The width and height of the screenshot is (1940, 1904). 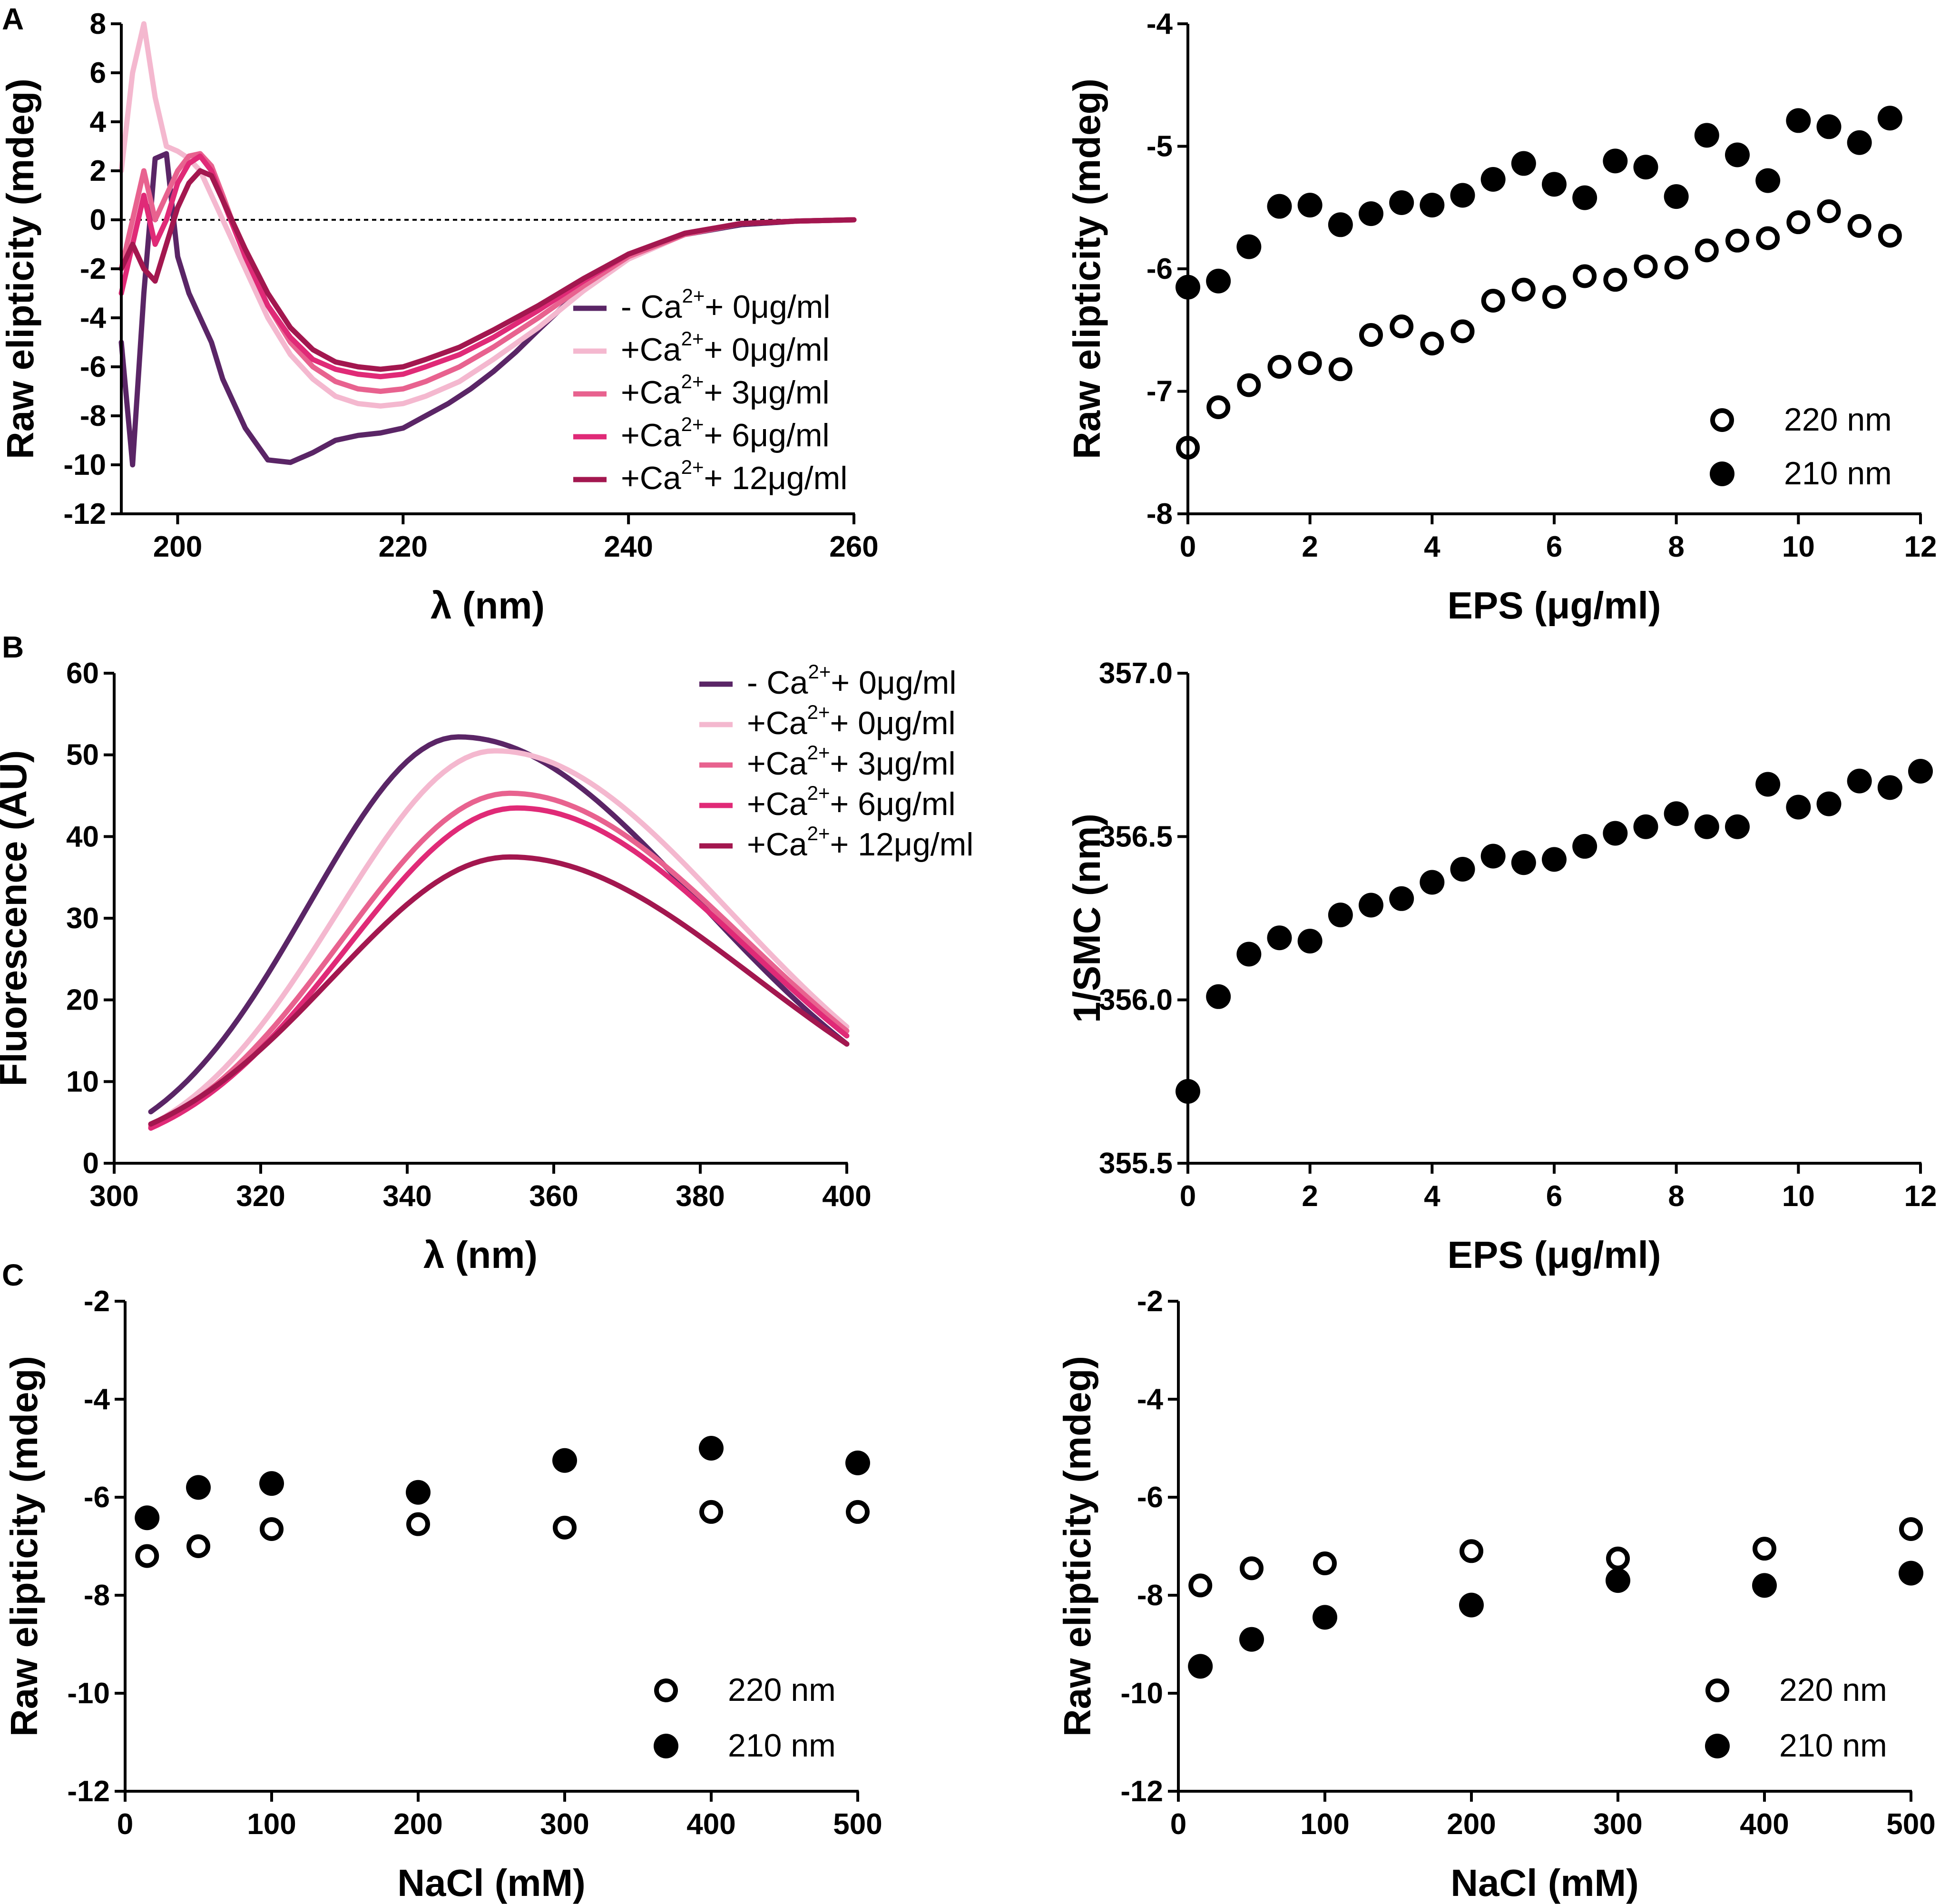 What do you see at coordinates (1188, 1196) in the screenshot?
I see `b-right-xtick-label: 0` at bounding box center [1188, 1196].